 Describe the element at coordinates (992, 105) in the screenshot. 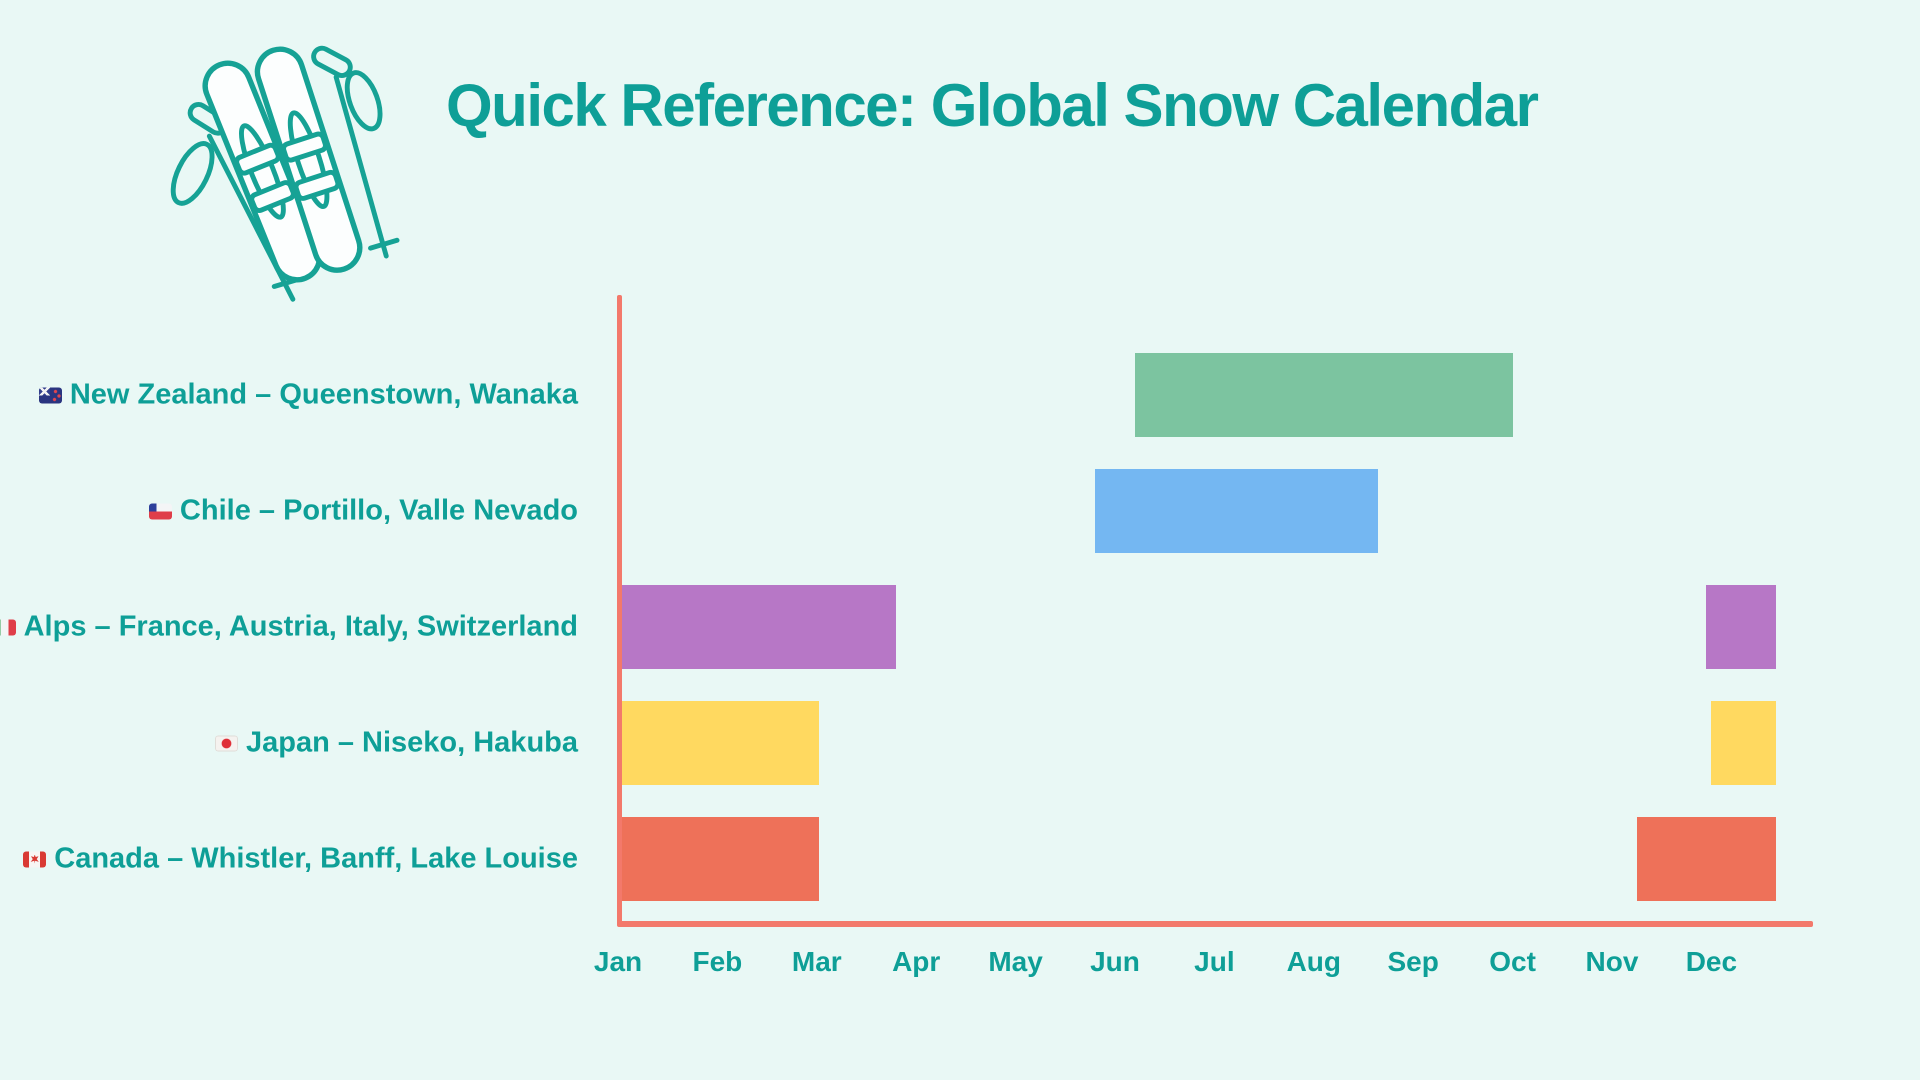

I see `page-title: Quick Reference: Global Snow Calendar` at that location.